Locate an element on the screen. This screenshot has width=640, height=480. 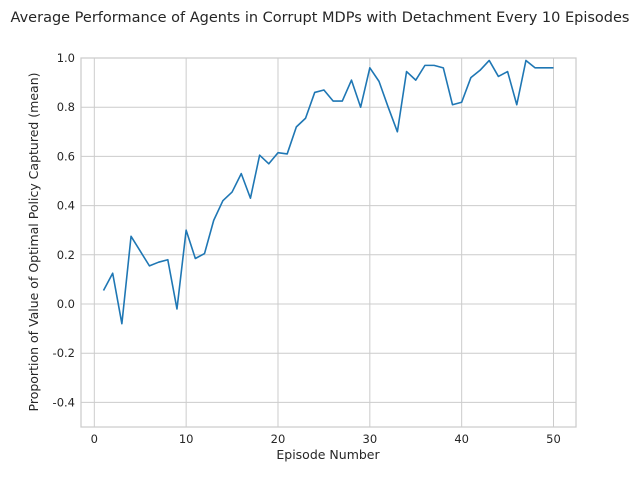
y-tick-labels: -0.4 -0.2 0.0 0.2 0.4 0.6 0.8 1.0 is located at coordinates (64, 230).